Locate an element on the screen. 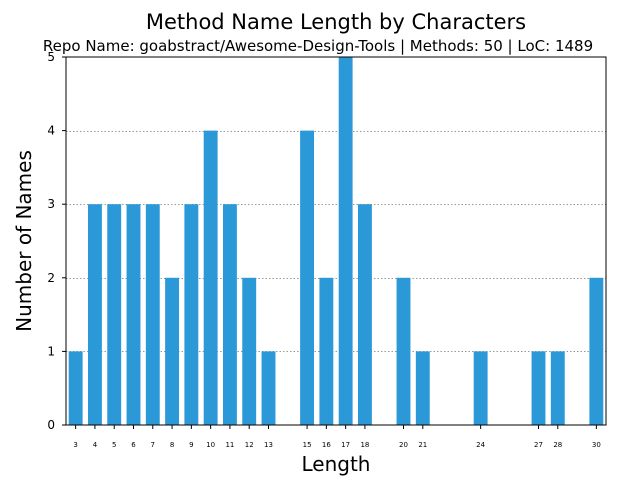 Image resolution: width=640 pixels, height=480 pixels. x-tick-label: 3 is located at coordinates (75, 445).